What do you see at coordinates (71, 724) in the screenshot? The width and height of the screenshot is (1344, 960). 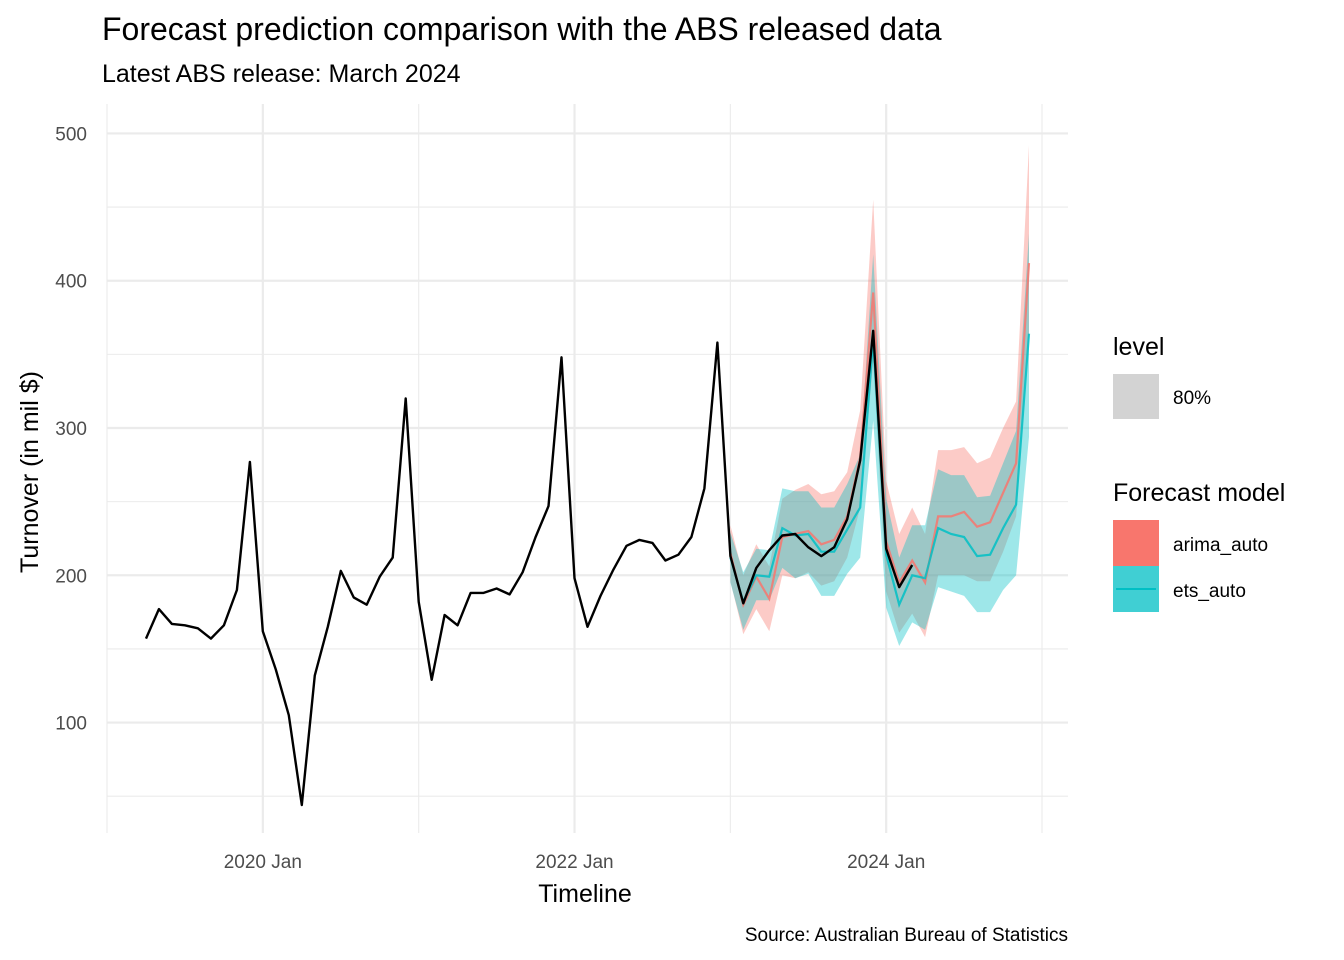 I see `y-tick-label: 100` at bounding box center [71, 724].